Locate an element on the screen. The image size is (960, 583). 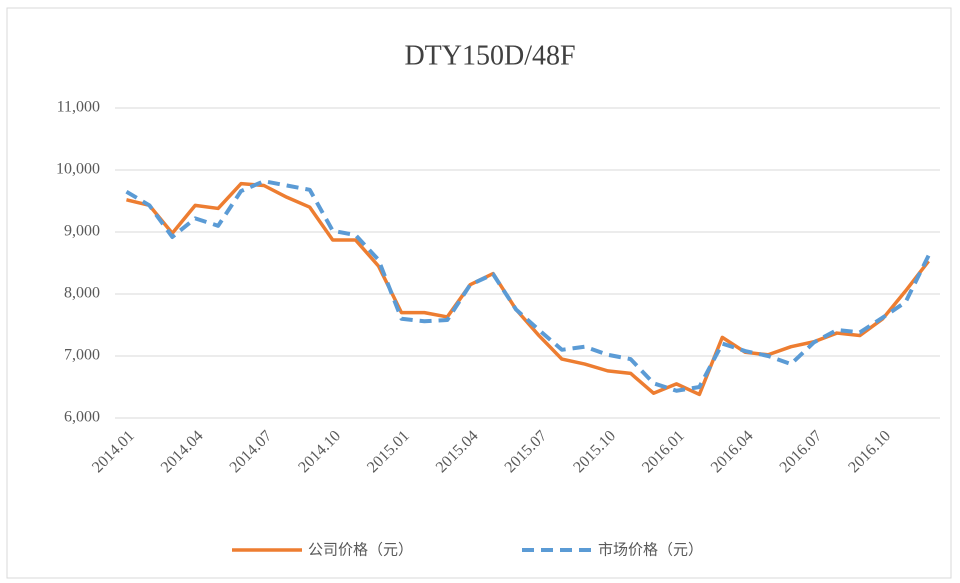
y-tick-label: 11,000 is located at coordinates (78, 107).